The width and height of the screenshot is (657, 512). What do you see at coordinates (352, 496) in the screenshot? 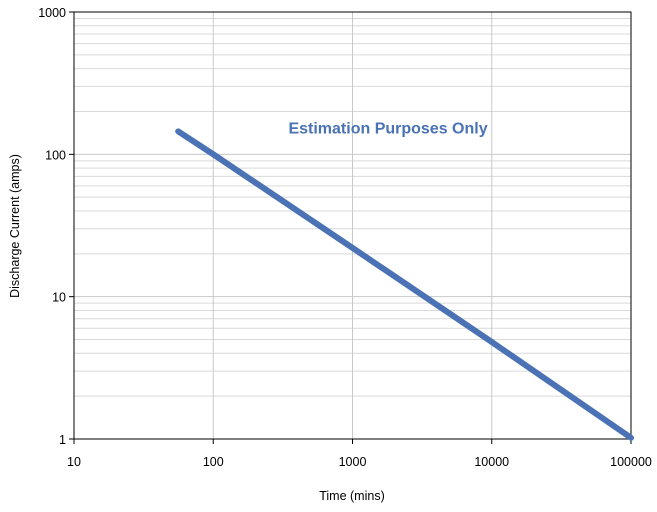
I see `x-axis-label: Time (mins)` at bounding box center [352, 496].